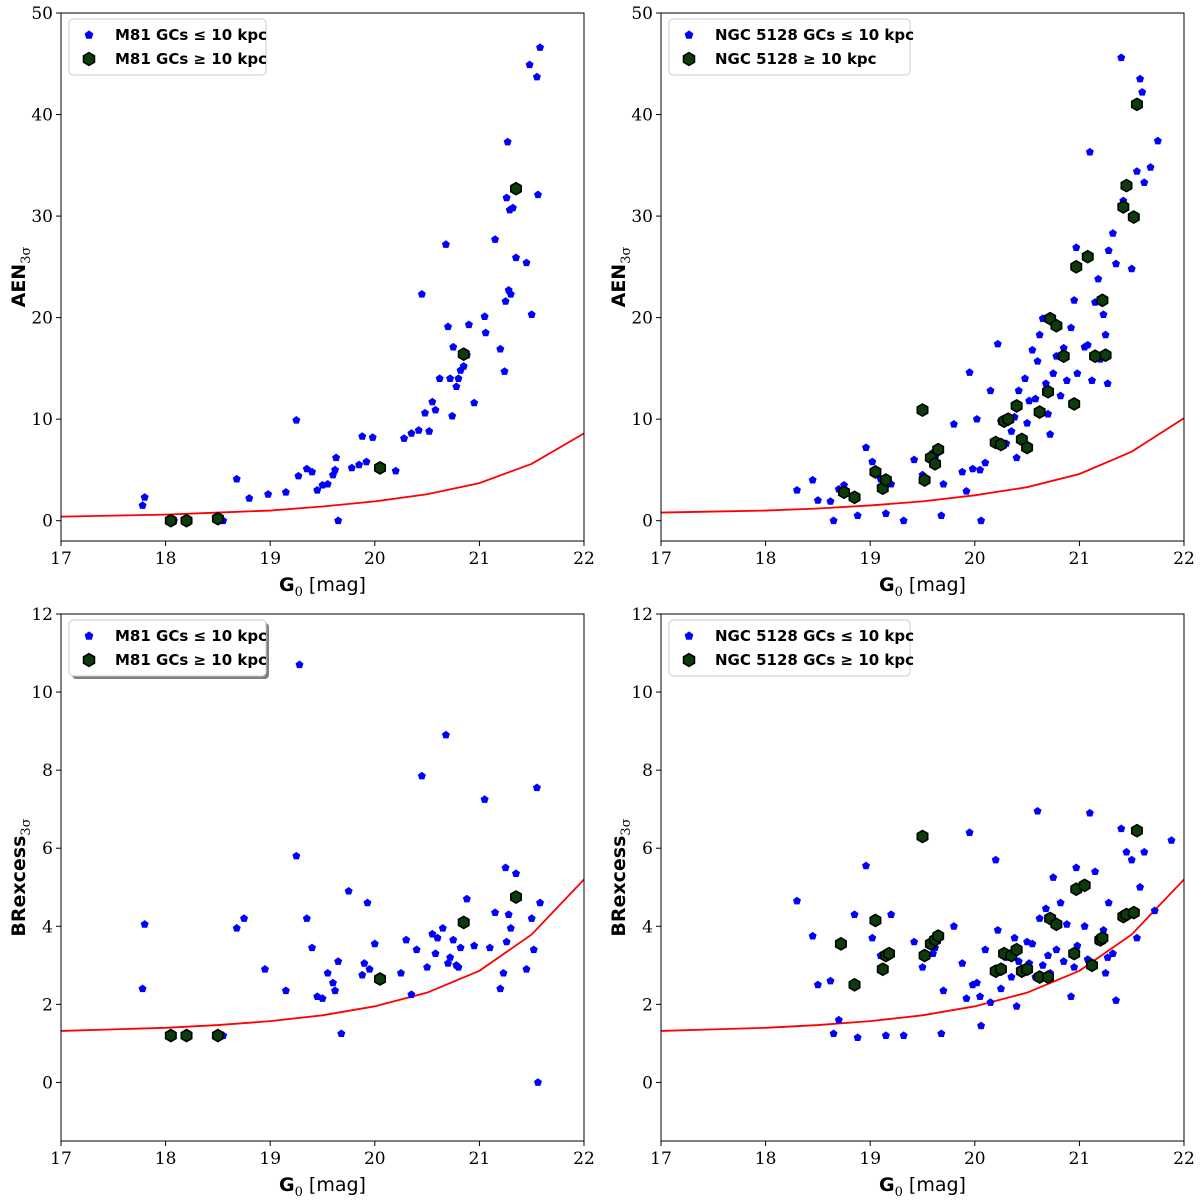 The width and height of the screenshot is (1200, 1204). I want to click on x-axis-label-unit: [mag], so click(337, 1185).